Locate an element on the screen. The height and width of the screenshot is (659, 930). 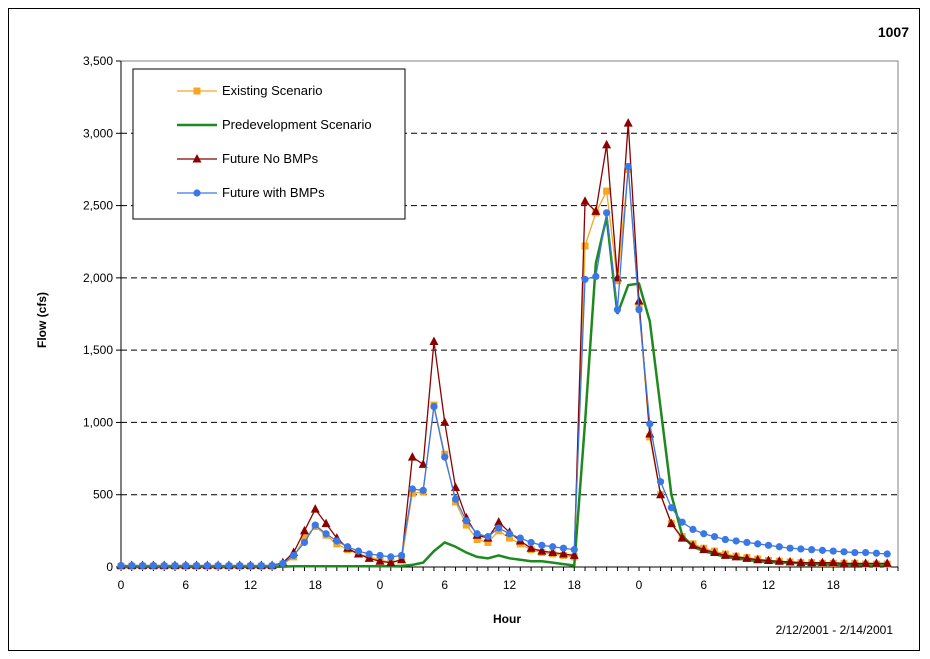
x-tick-labels: 0 6 12 18 0 6 12 18 0 6 12 18 is located at coordinates (479, 585).